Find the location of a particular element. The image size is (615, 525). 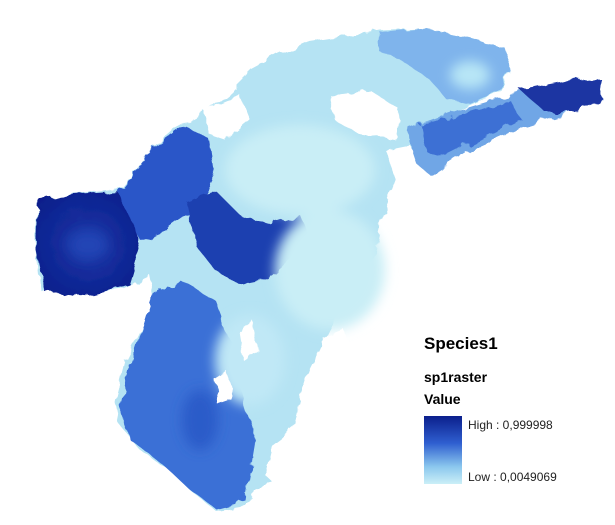

legend-high-label: High : 0,999998 is located at coordinates (510, 425).